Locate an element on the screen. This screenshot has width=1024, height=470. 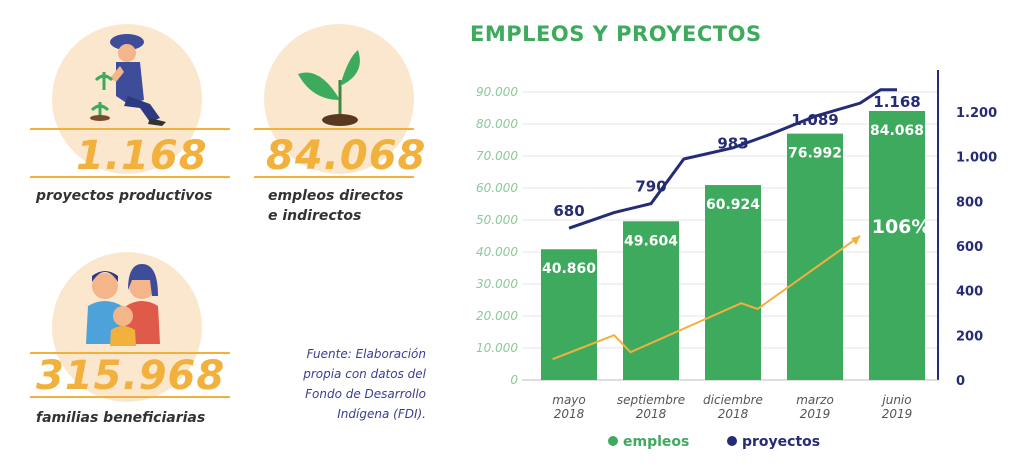
x-tick-label: marzo is located at coordinates (815, 400).